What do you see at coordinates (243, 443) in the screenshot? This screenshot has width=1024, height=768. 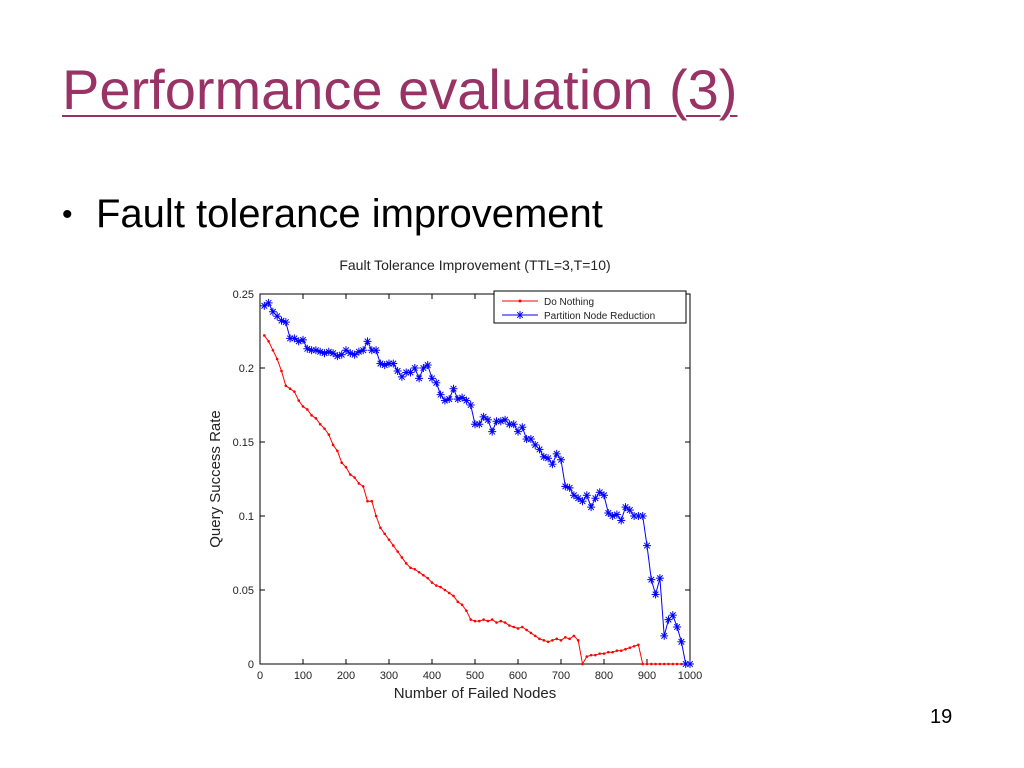 I see `y-tick-label: 0.15` at bounding box center [243, 443].